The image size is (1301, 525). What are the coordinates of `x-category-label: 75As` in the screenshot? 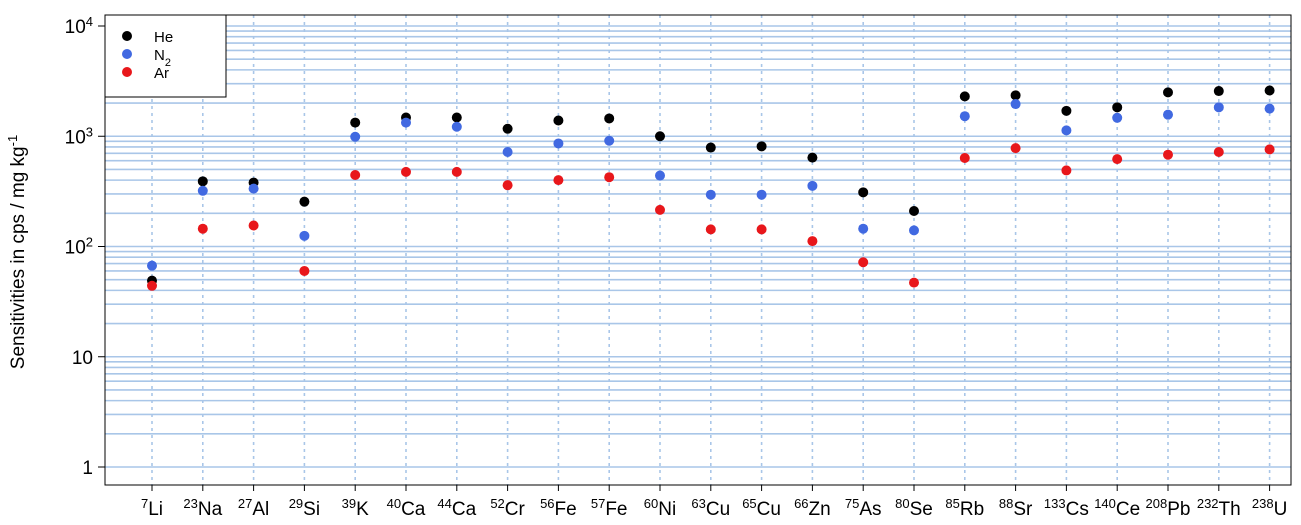 It's located at (863, 508).